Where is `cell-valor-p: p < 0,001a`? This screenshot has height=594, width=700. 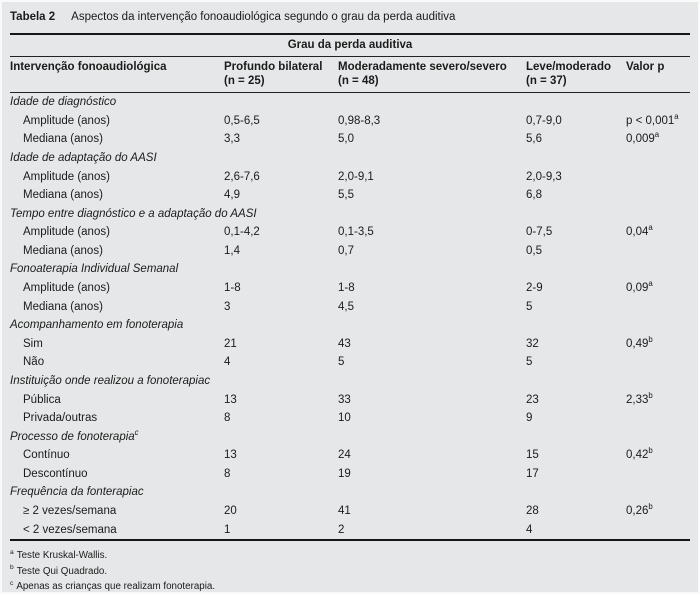
cell-valor-p: p < 0,001a is located at coordinates (652, 119).